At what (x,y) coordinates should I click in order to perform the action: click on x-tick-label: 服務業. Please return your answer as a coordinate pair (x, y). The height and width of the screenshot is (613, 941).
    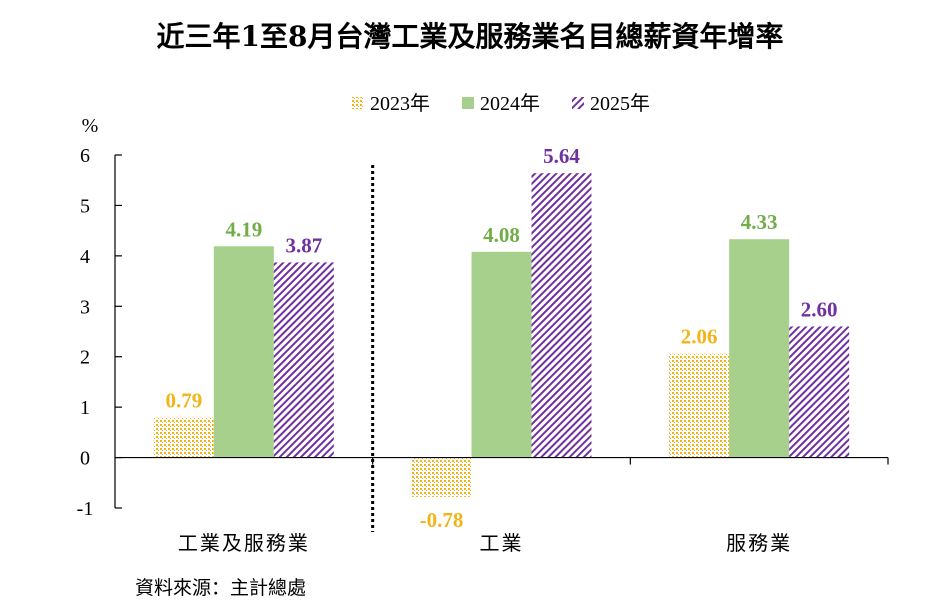
    Looking at the image, I should click on (759, 543).